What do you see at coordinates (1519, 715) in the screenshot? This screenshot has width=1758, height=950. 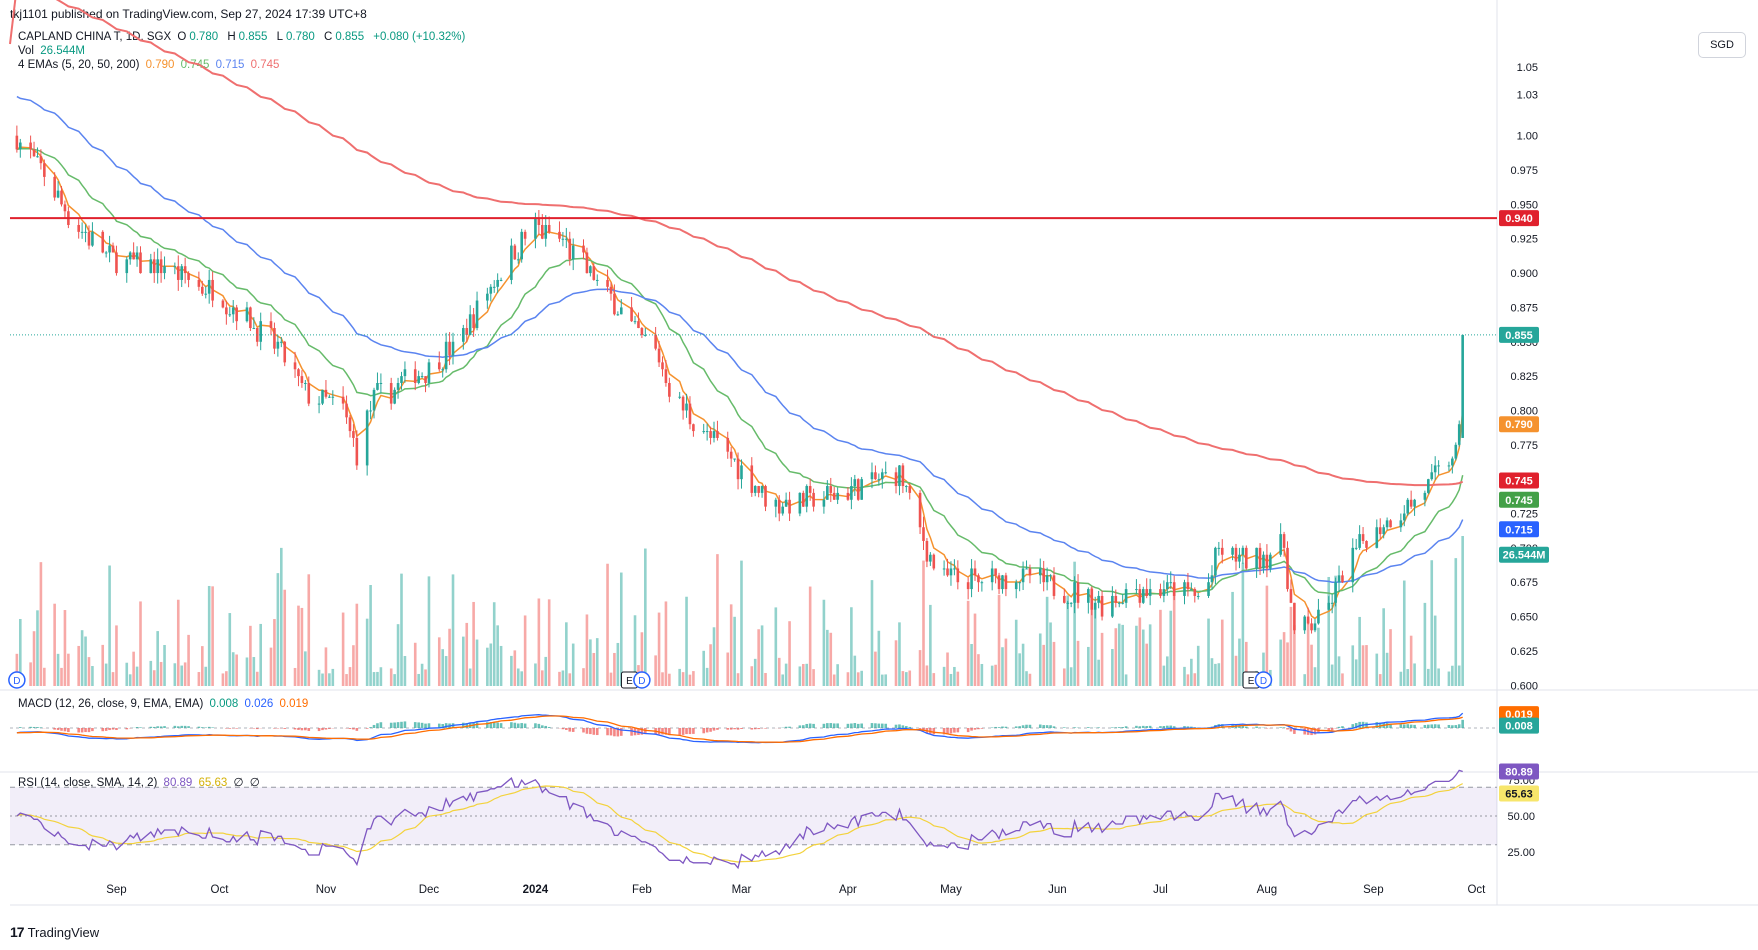 I see `macd-signal-price-label: 0.019` at bounding box center [1519, 715].